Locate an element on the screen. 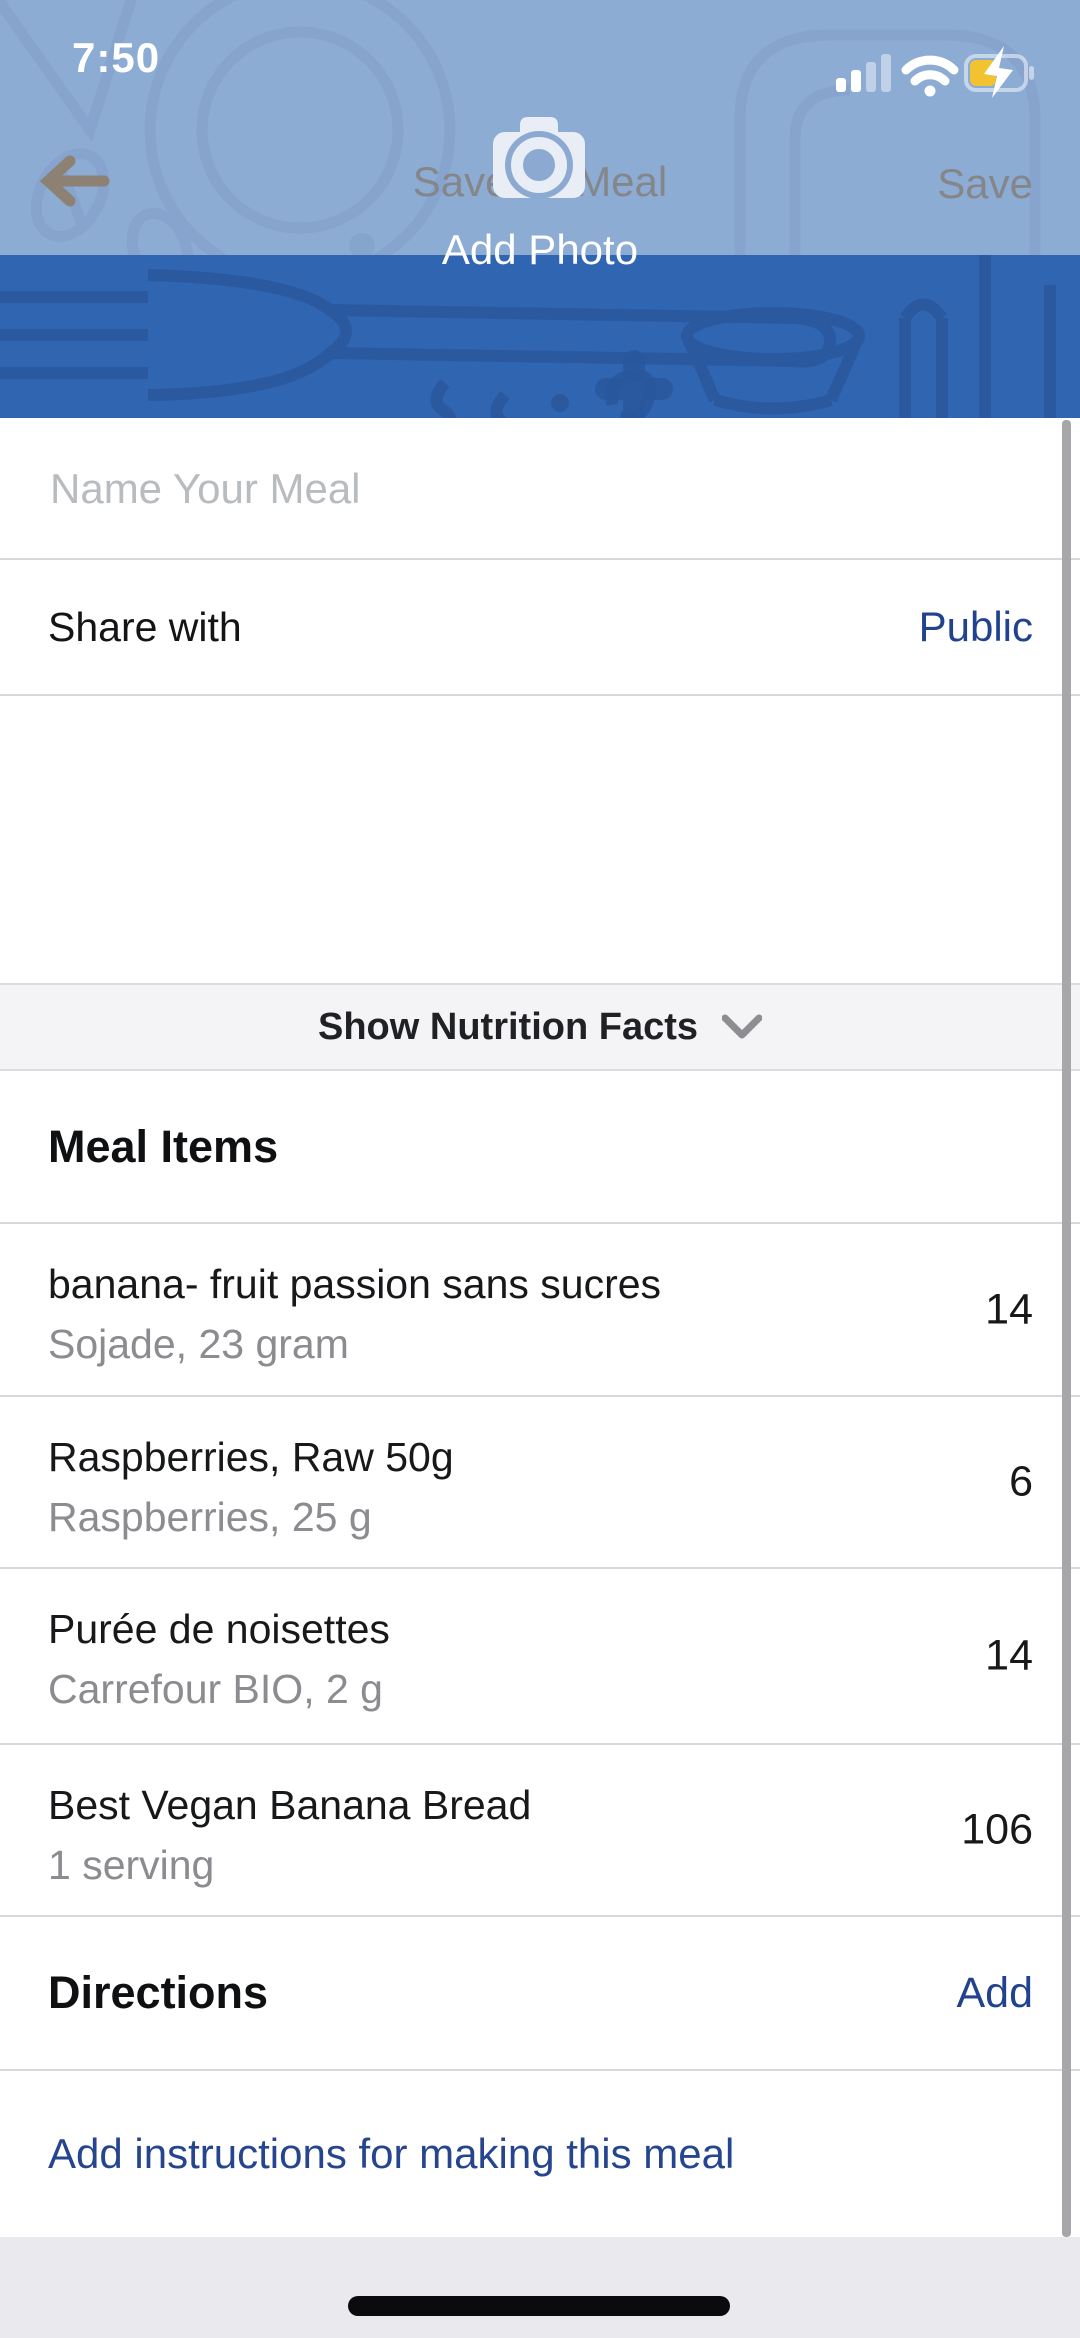 Image resolution: width=1080 pixels, height=2338 pixels. show-nutrition-facts-button: Show Nutrition Facts is located at coordinates (540, 1027).